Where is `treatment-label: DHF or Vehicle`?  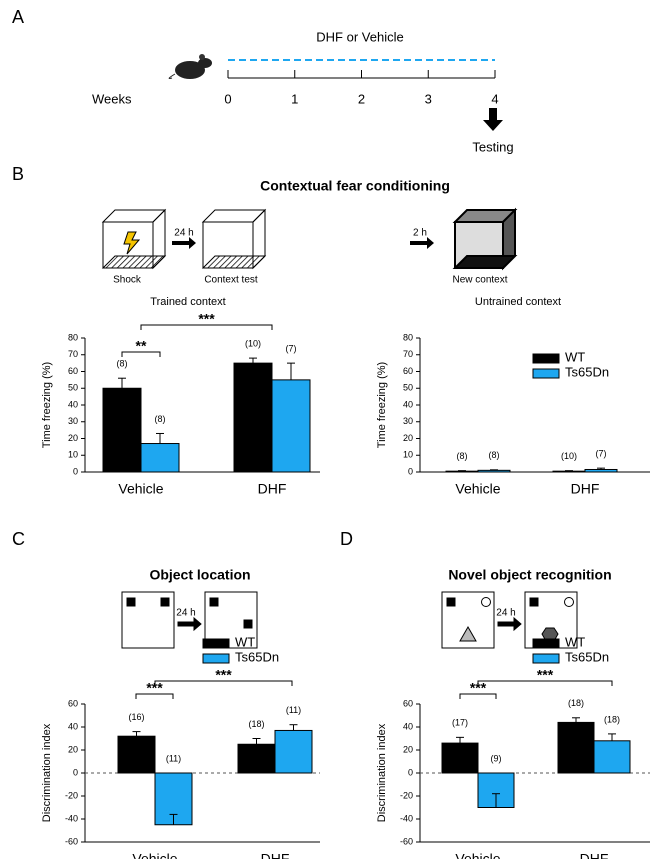 treatment-label: DHF or Vehicle is located at coordinates (359, 36).